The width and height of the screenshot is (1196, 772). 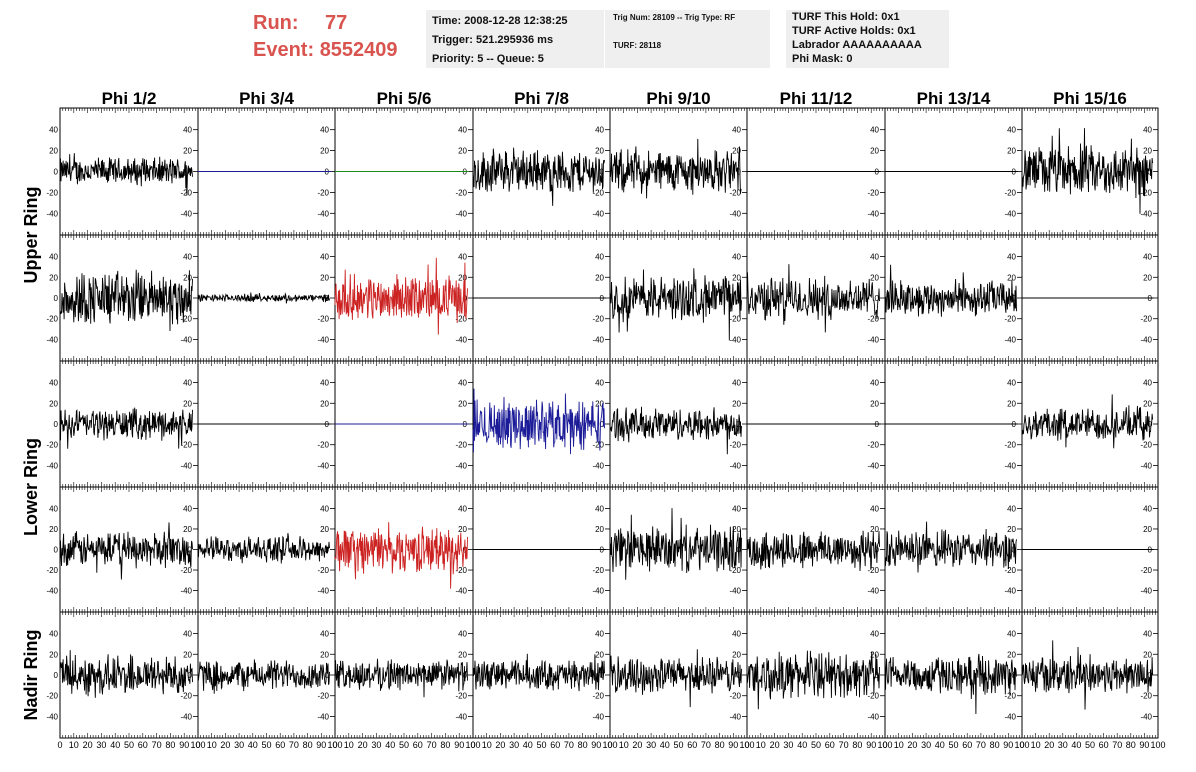 I want to click on column-title: Phi 1/2, so click(x=129, y=98).